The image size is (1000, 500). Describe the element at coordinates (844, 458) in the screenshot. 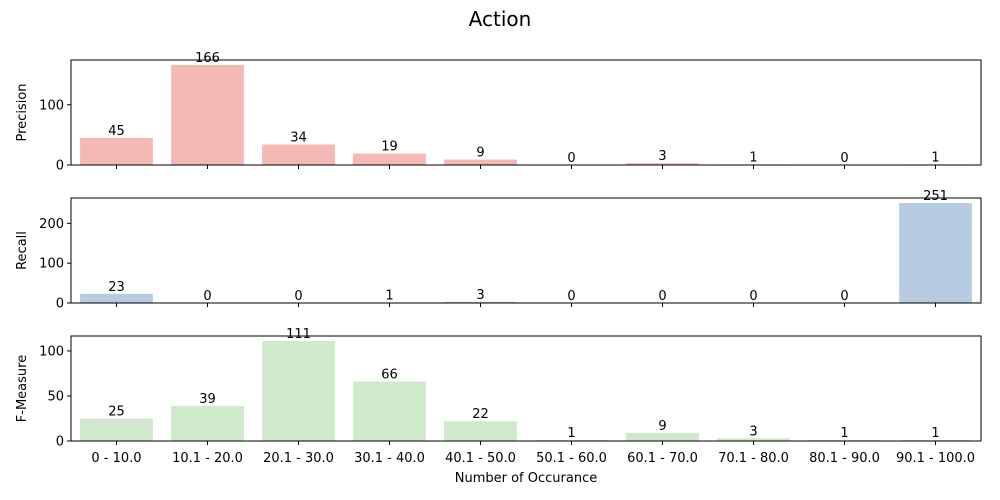

I see `x-tick-label: 80.1 - 90.0` at that location.